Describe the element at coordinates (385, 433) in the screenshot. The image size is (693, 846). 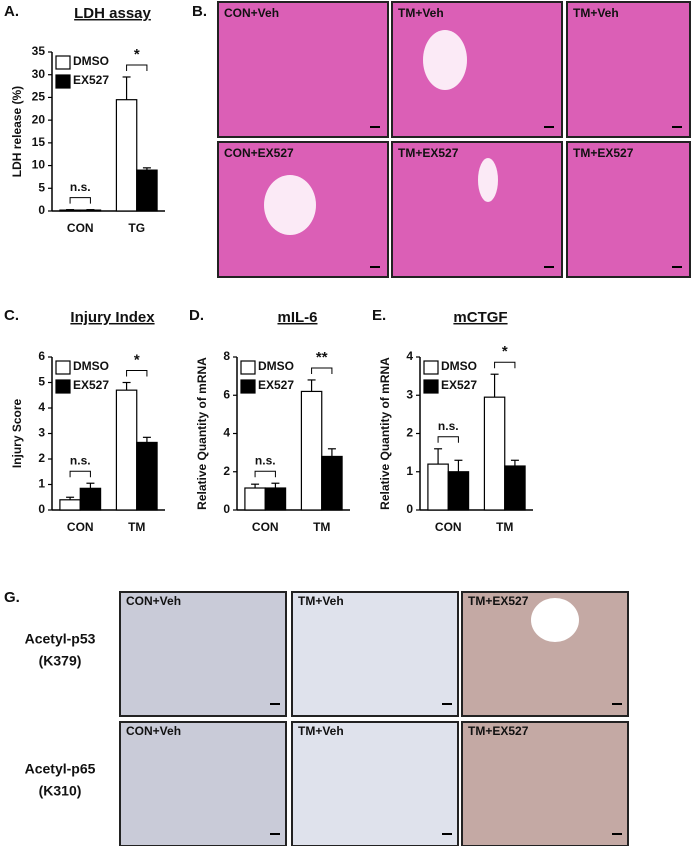
I see `y-axis-label: Relative Quantity of mRNA` at that location.